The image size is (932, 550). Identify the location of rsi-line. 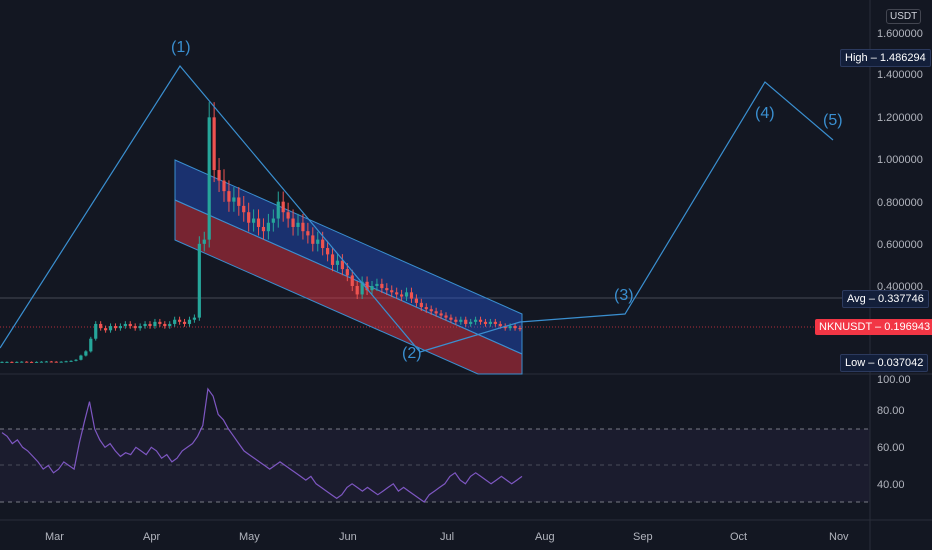
(262, 445).